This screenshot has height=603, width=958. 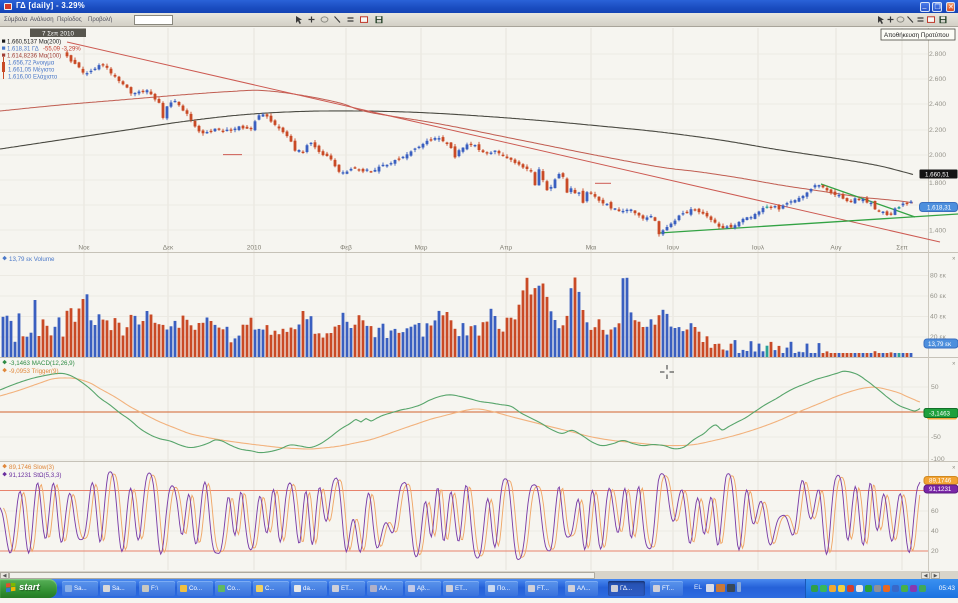 I want to click on svg-text: 1.618,31, so click(x=939, y=207).